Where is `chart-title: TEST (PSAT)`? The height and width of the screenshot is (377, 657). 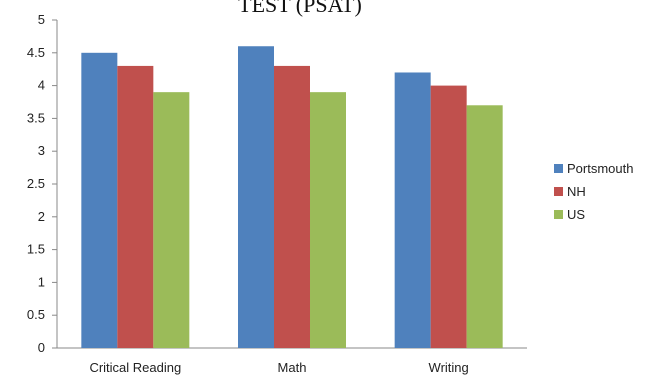
chart-title: TEST (PSAT) is located at coordinates (300, 8).